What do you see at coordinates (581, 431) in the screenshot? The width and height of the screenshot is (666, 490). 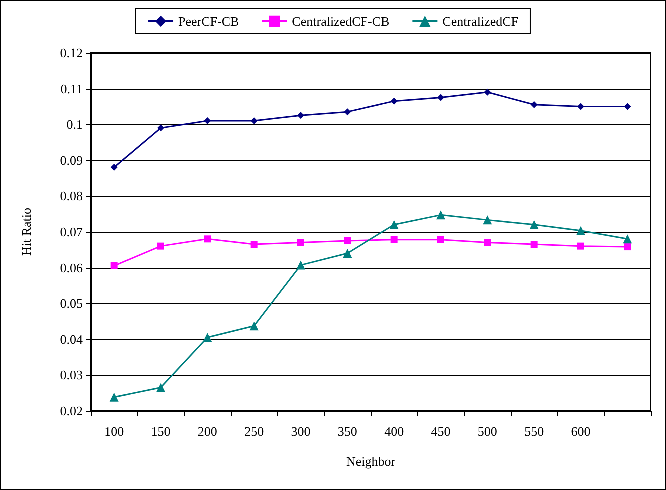 I see `x-tick-label: 600` at bounding box center [581, 431].